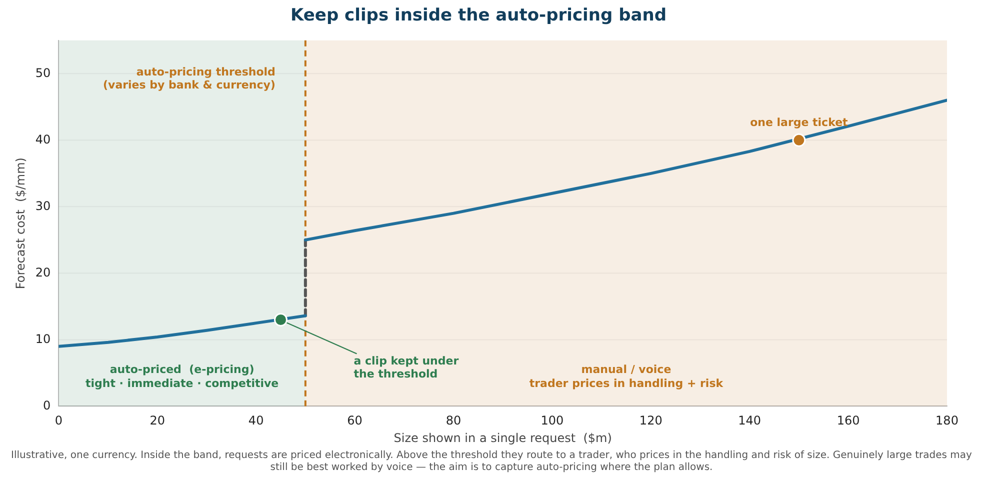 The image size is (983, 491). What do you see at coordinates (947, 421) in the screenshot?
I see `x-tick-label: 180` at bounding box center [947, 421].